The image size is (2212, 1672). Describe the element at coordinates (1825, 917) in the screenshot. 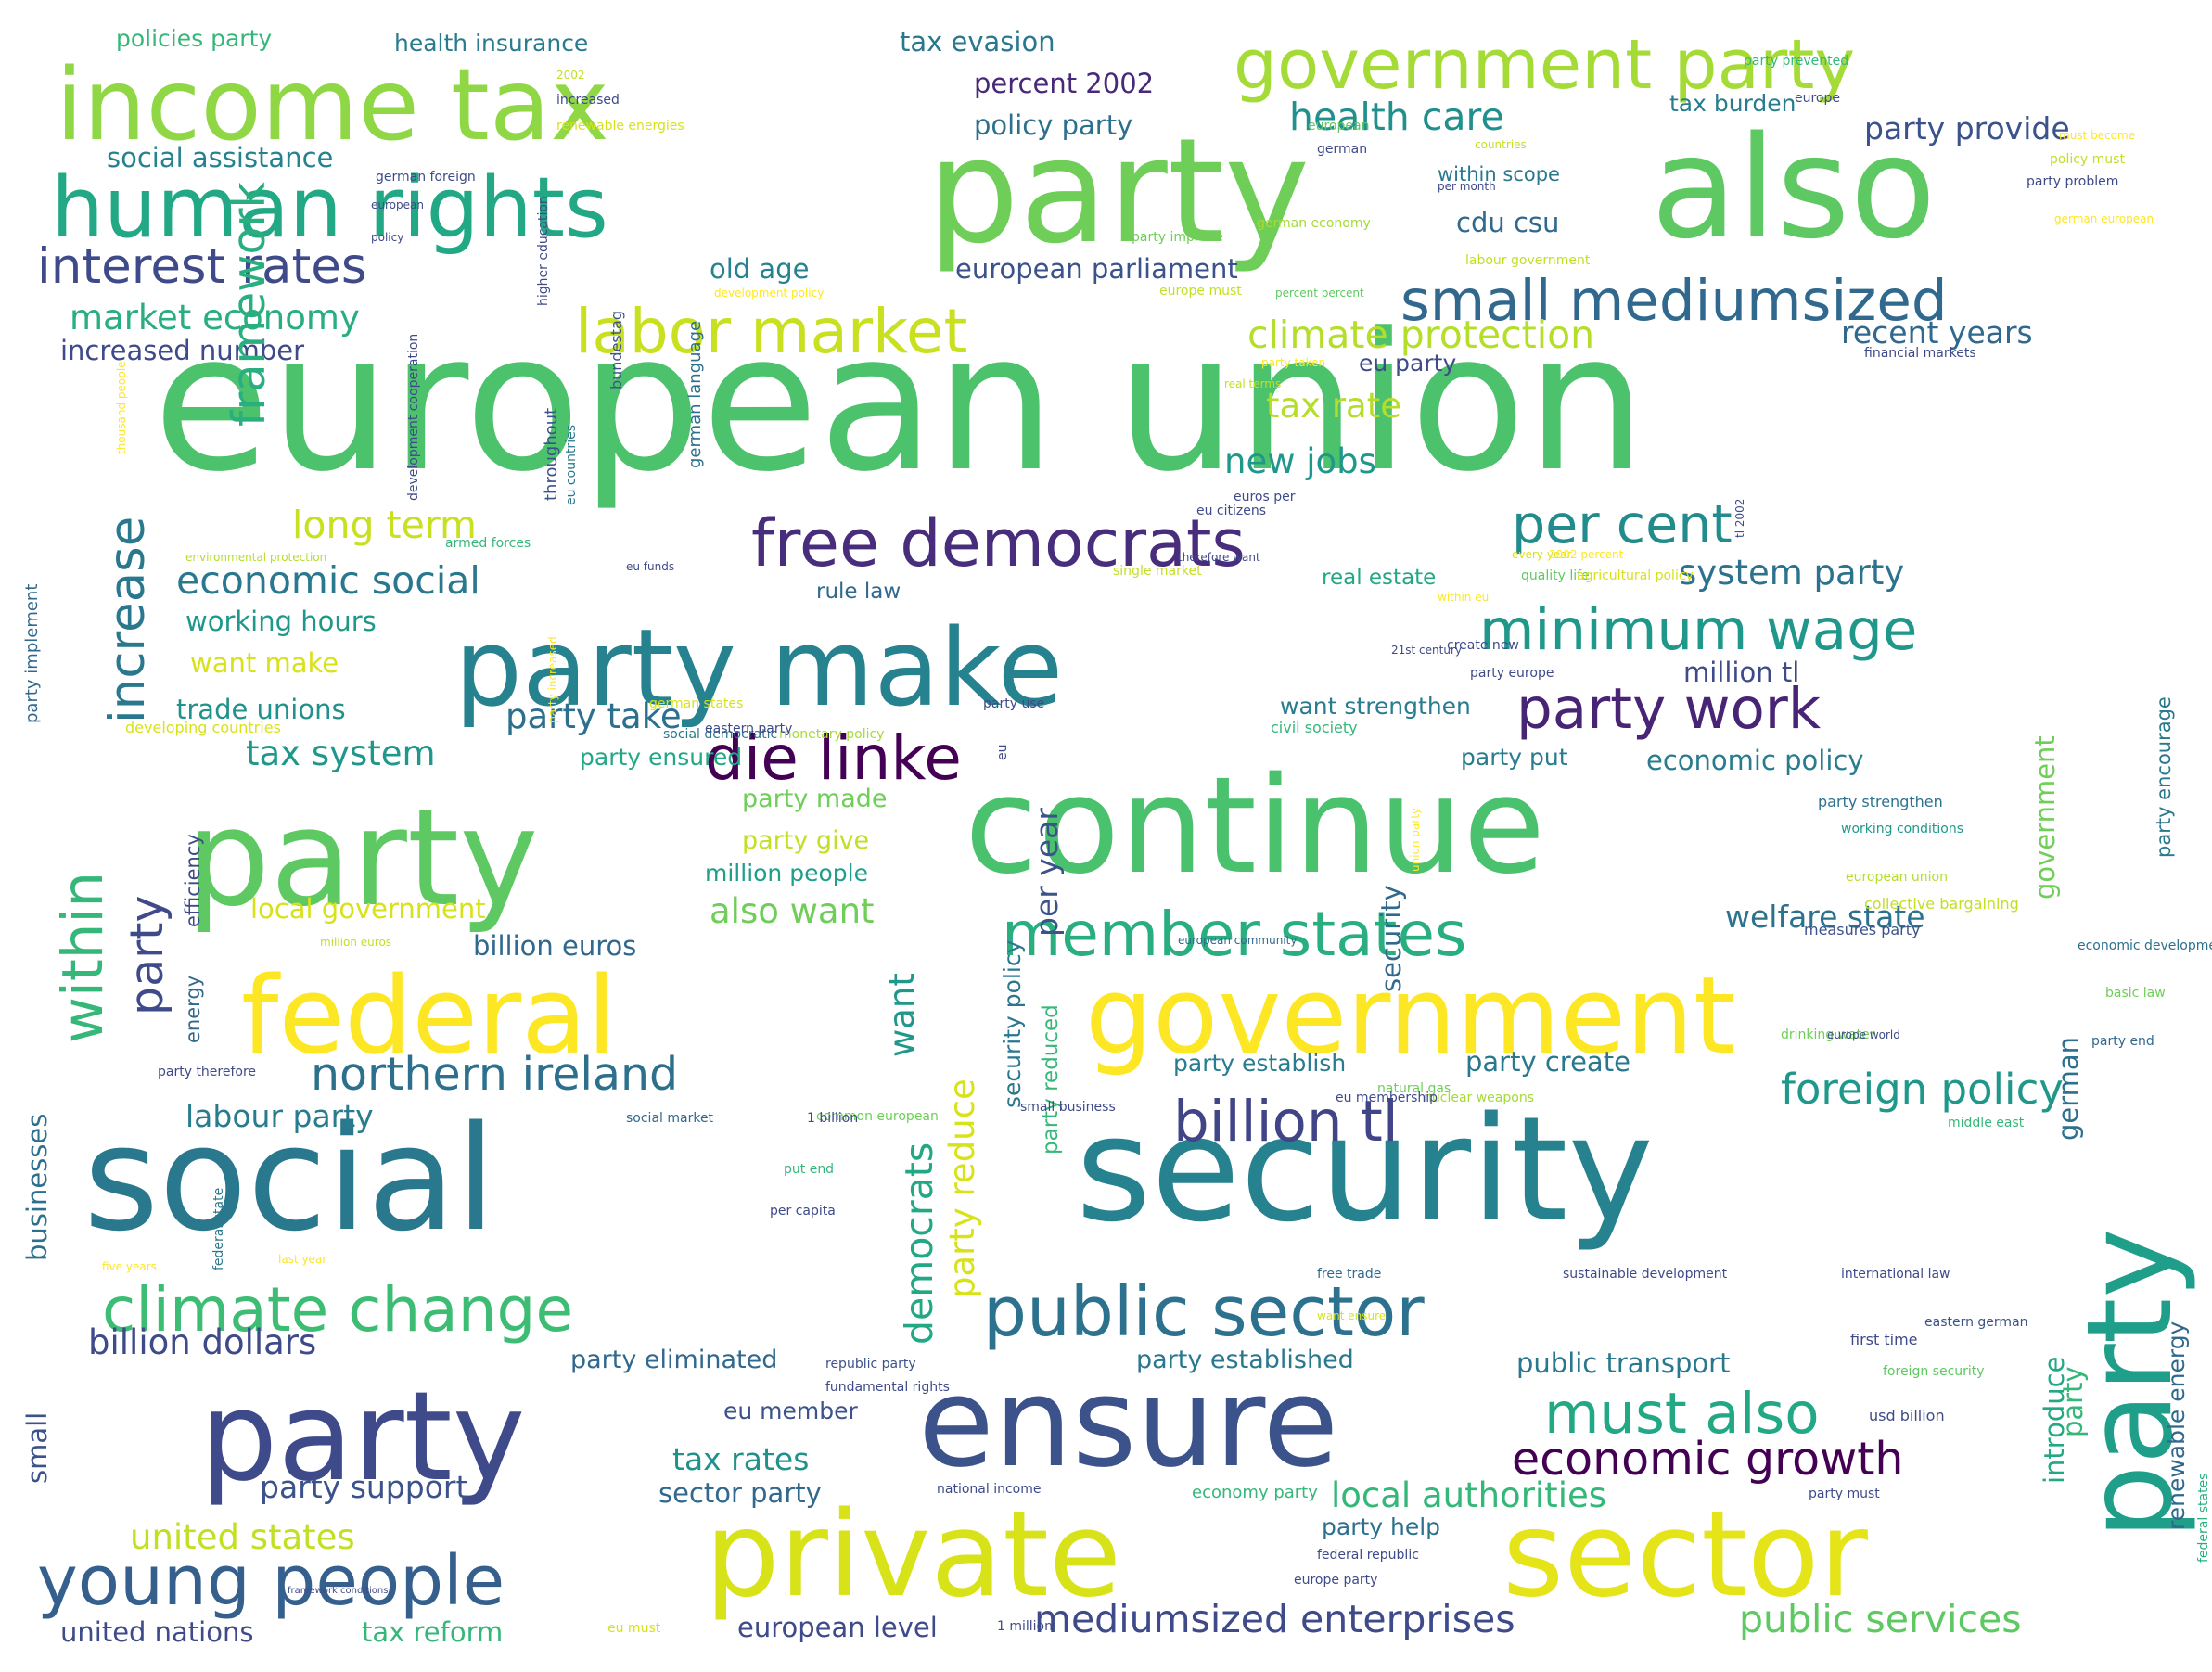

I see `cloud-word-welfare-state: welfare state` at that location.